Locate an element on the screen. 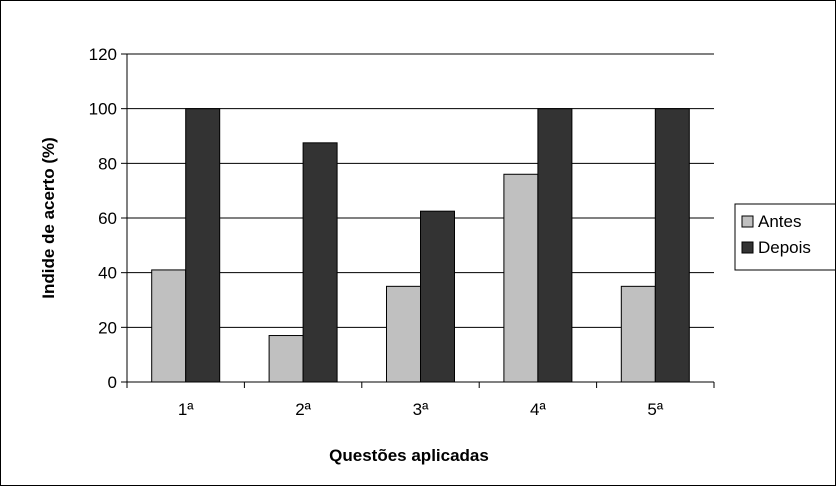 The height and width of the screenshot is (490, 836). x-tick-label: 4ª is located at coordinates (538, 409).